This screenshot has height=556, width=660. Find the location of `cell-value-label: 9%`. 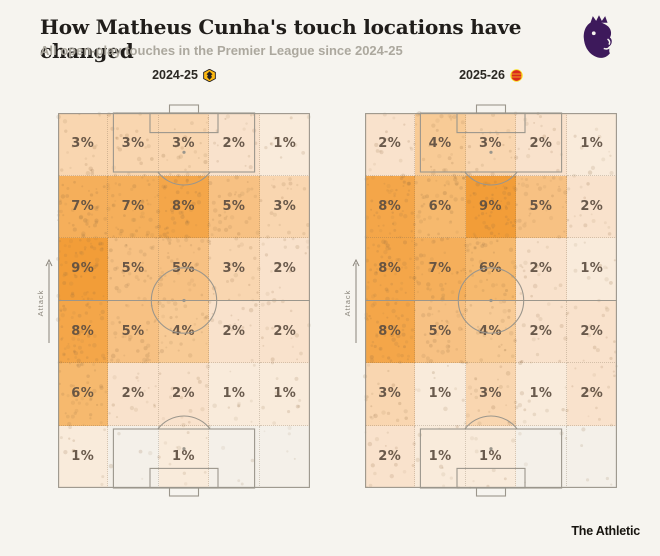

cell-value-label: 9% is located at coordinates (83, 269).